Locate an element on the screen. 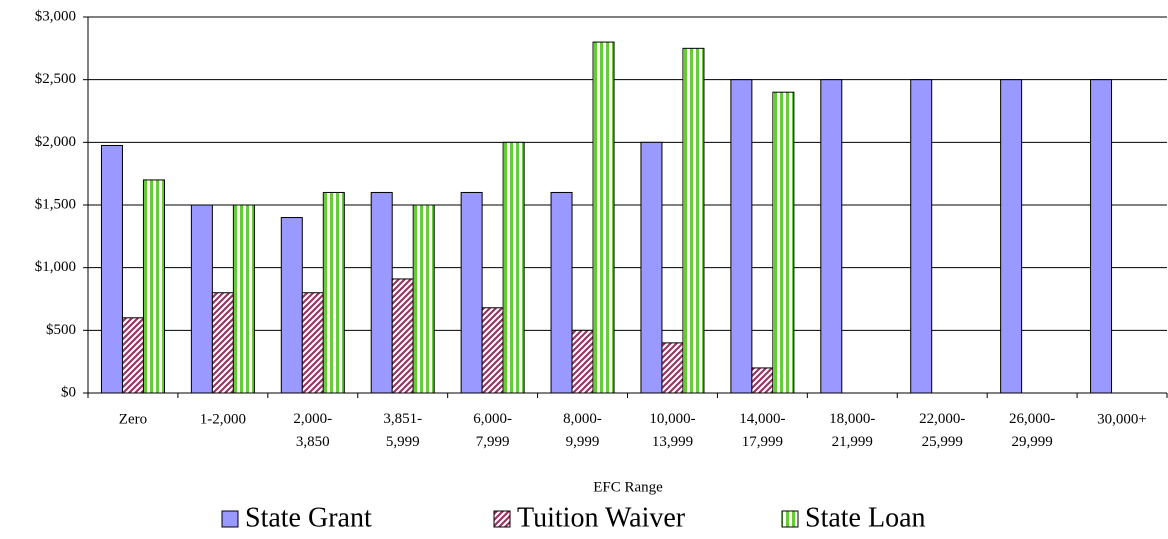 The width and height of the screenshot is (1168, 539). y-tick-label: $2,500 is located at coordinates (55, 79).